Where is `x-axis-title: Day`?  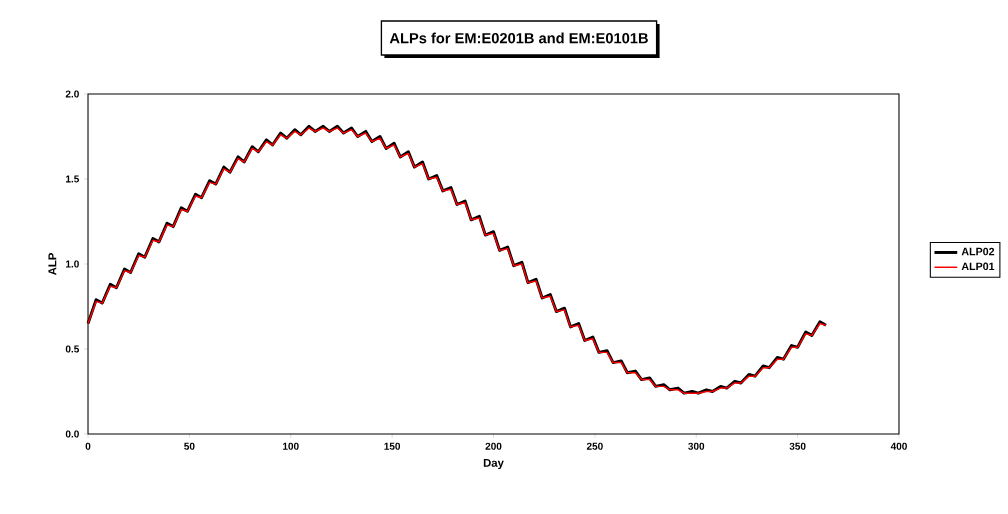
x-axis-title: Day is located at coordinates (493, 464).